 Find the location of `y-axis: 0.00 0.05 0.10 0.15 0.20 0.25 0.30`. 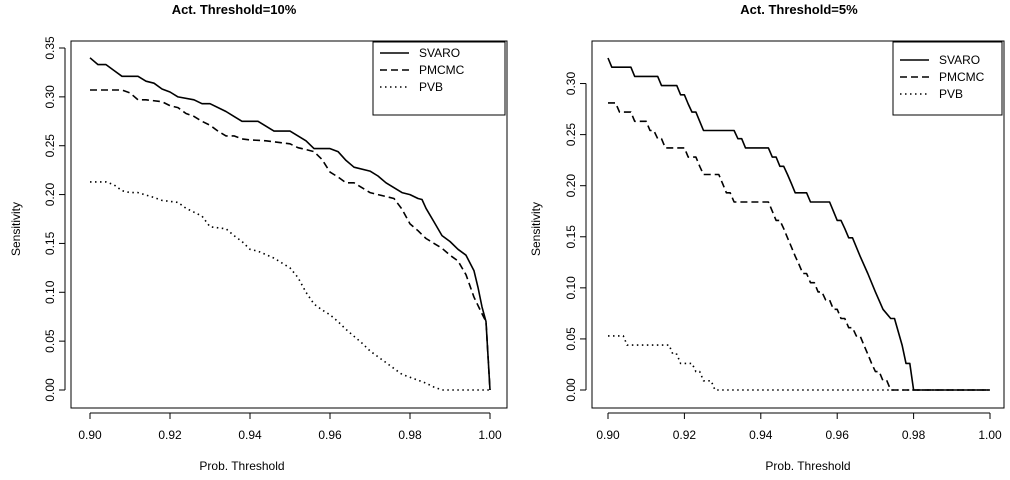

y-axis: 0.00 0.05 0.10 0.15 0.20 0.25 0.30 is located at coordinates (575, 237).